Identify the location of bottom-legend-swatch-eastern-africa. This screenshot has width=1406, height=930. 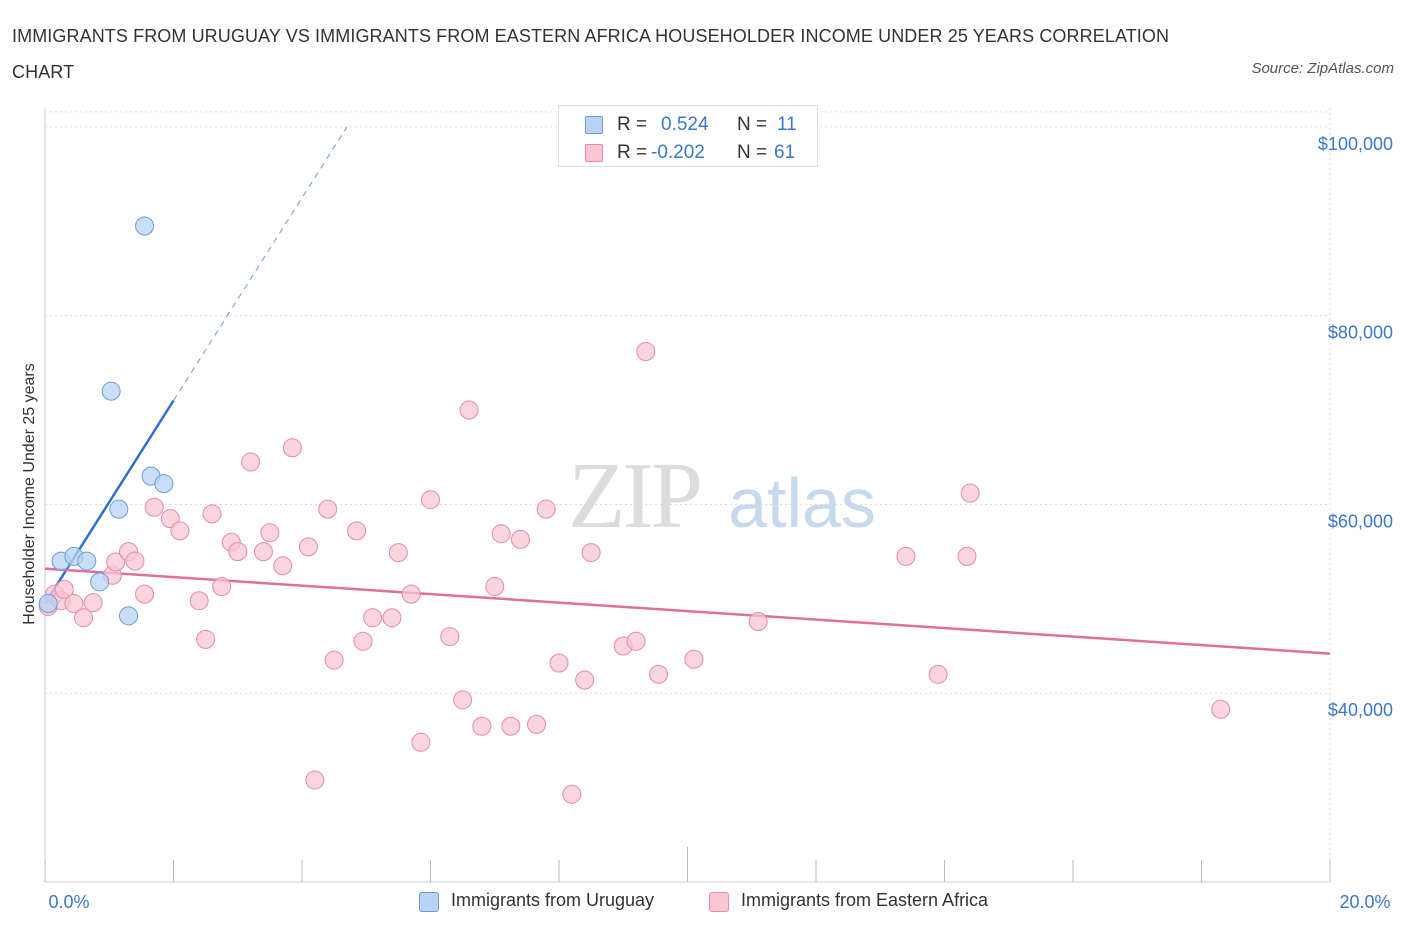
(719, 902).